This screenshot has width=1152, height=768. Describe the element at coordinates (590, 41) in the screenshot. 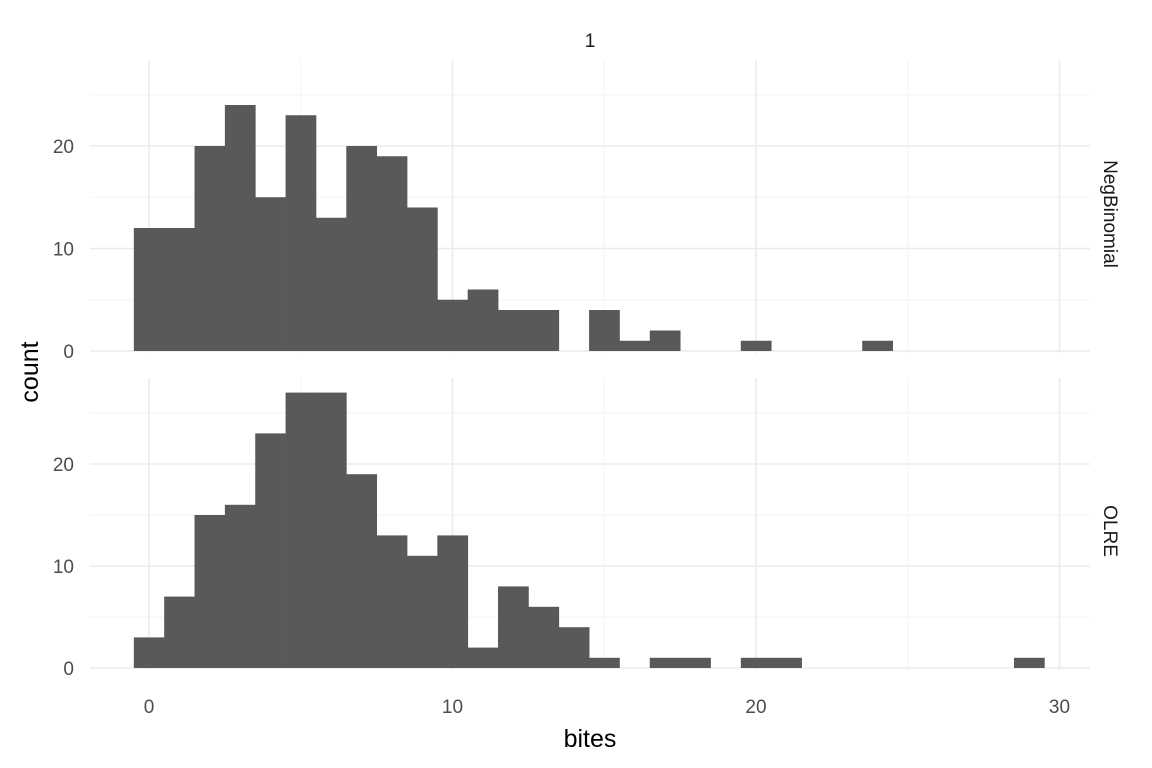

I see `column-facet-label: 1` at that location.